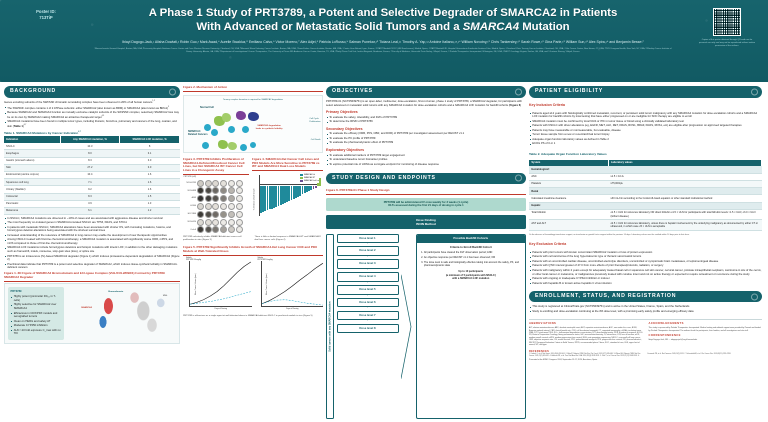  What do you see at coordinates (645, 296) in the screenshot?
I see `section-header-enrollment: ENROLLMENT, STATUS, AND REGISTRATION` at bounding box center [645, 296].